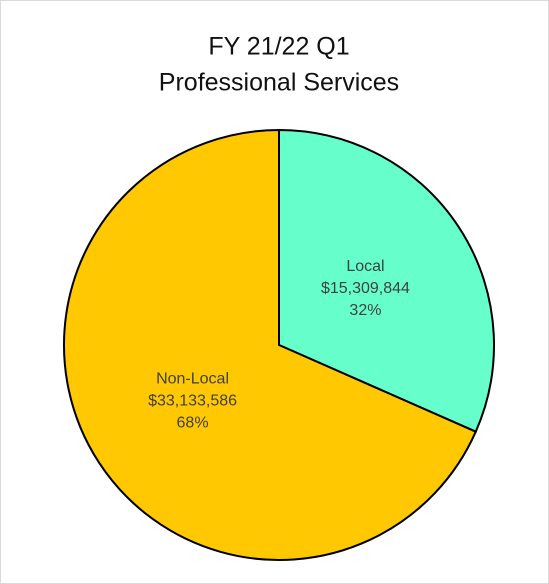  I want to click on slice-value-label: $33,133,586, so click(192, 401).